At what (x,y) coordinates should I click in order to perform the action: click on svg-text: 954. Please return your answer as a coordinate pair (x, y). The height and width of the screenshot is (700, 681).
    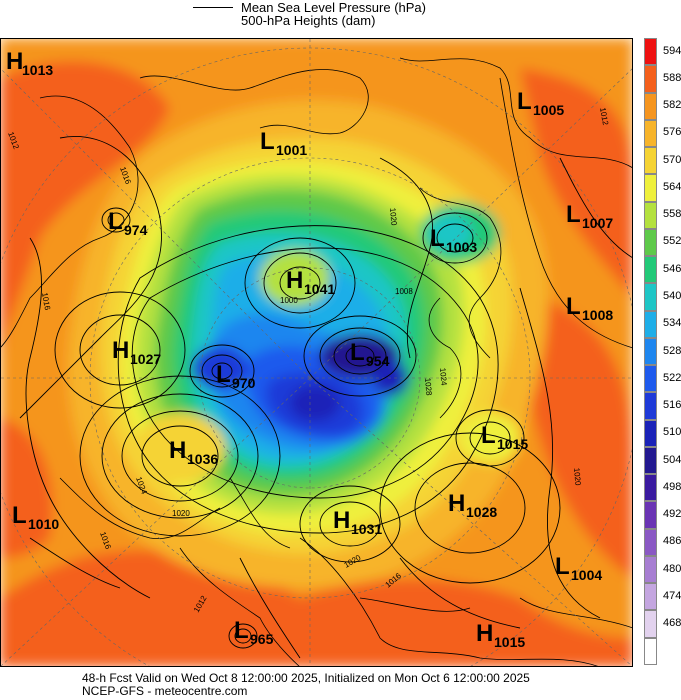
    Looking at the image, I should click on (378, 361).